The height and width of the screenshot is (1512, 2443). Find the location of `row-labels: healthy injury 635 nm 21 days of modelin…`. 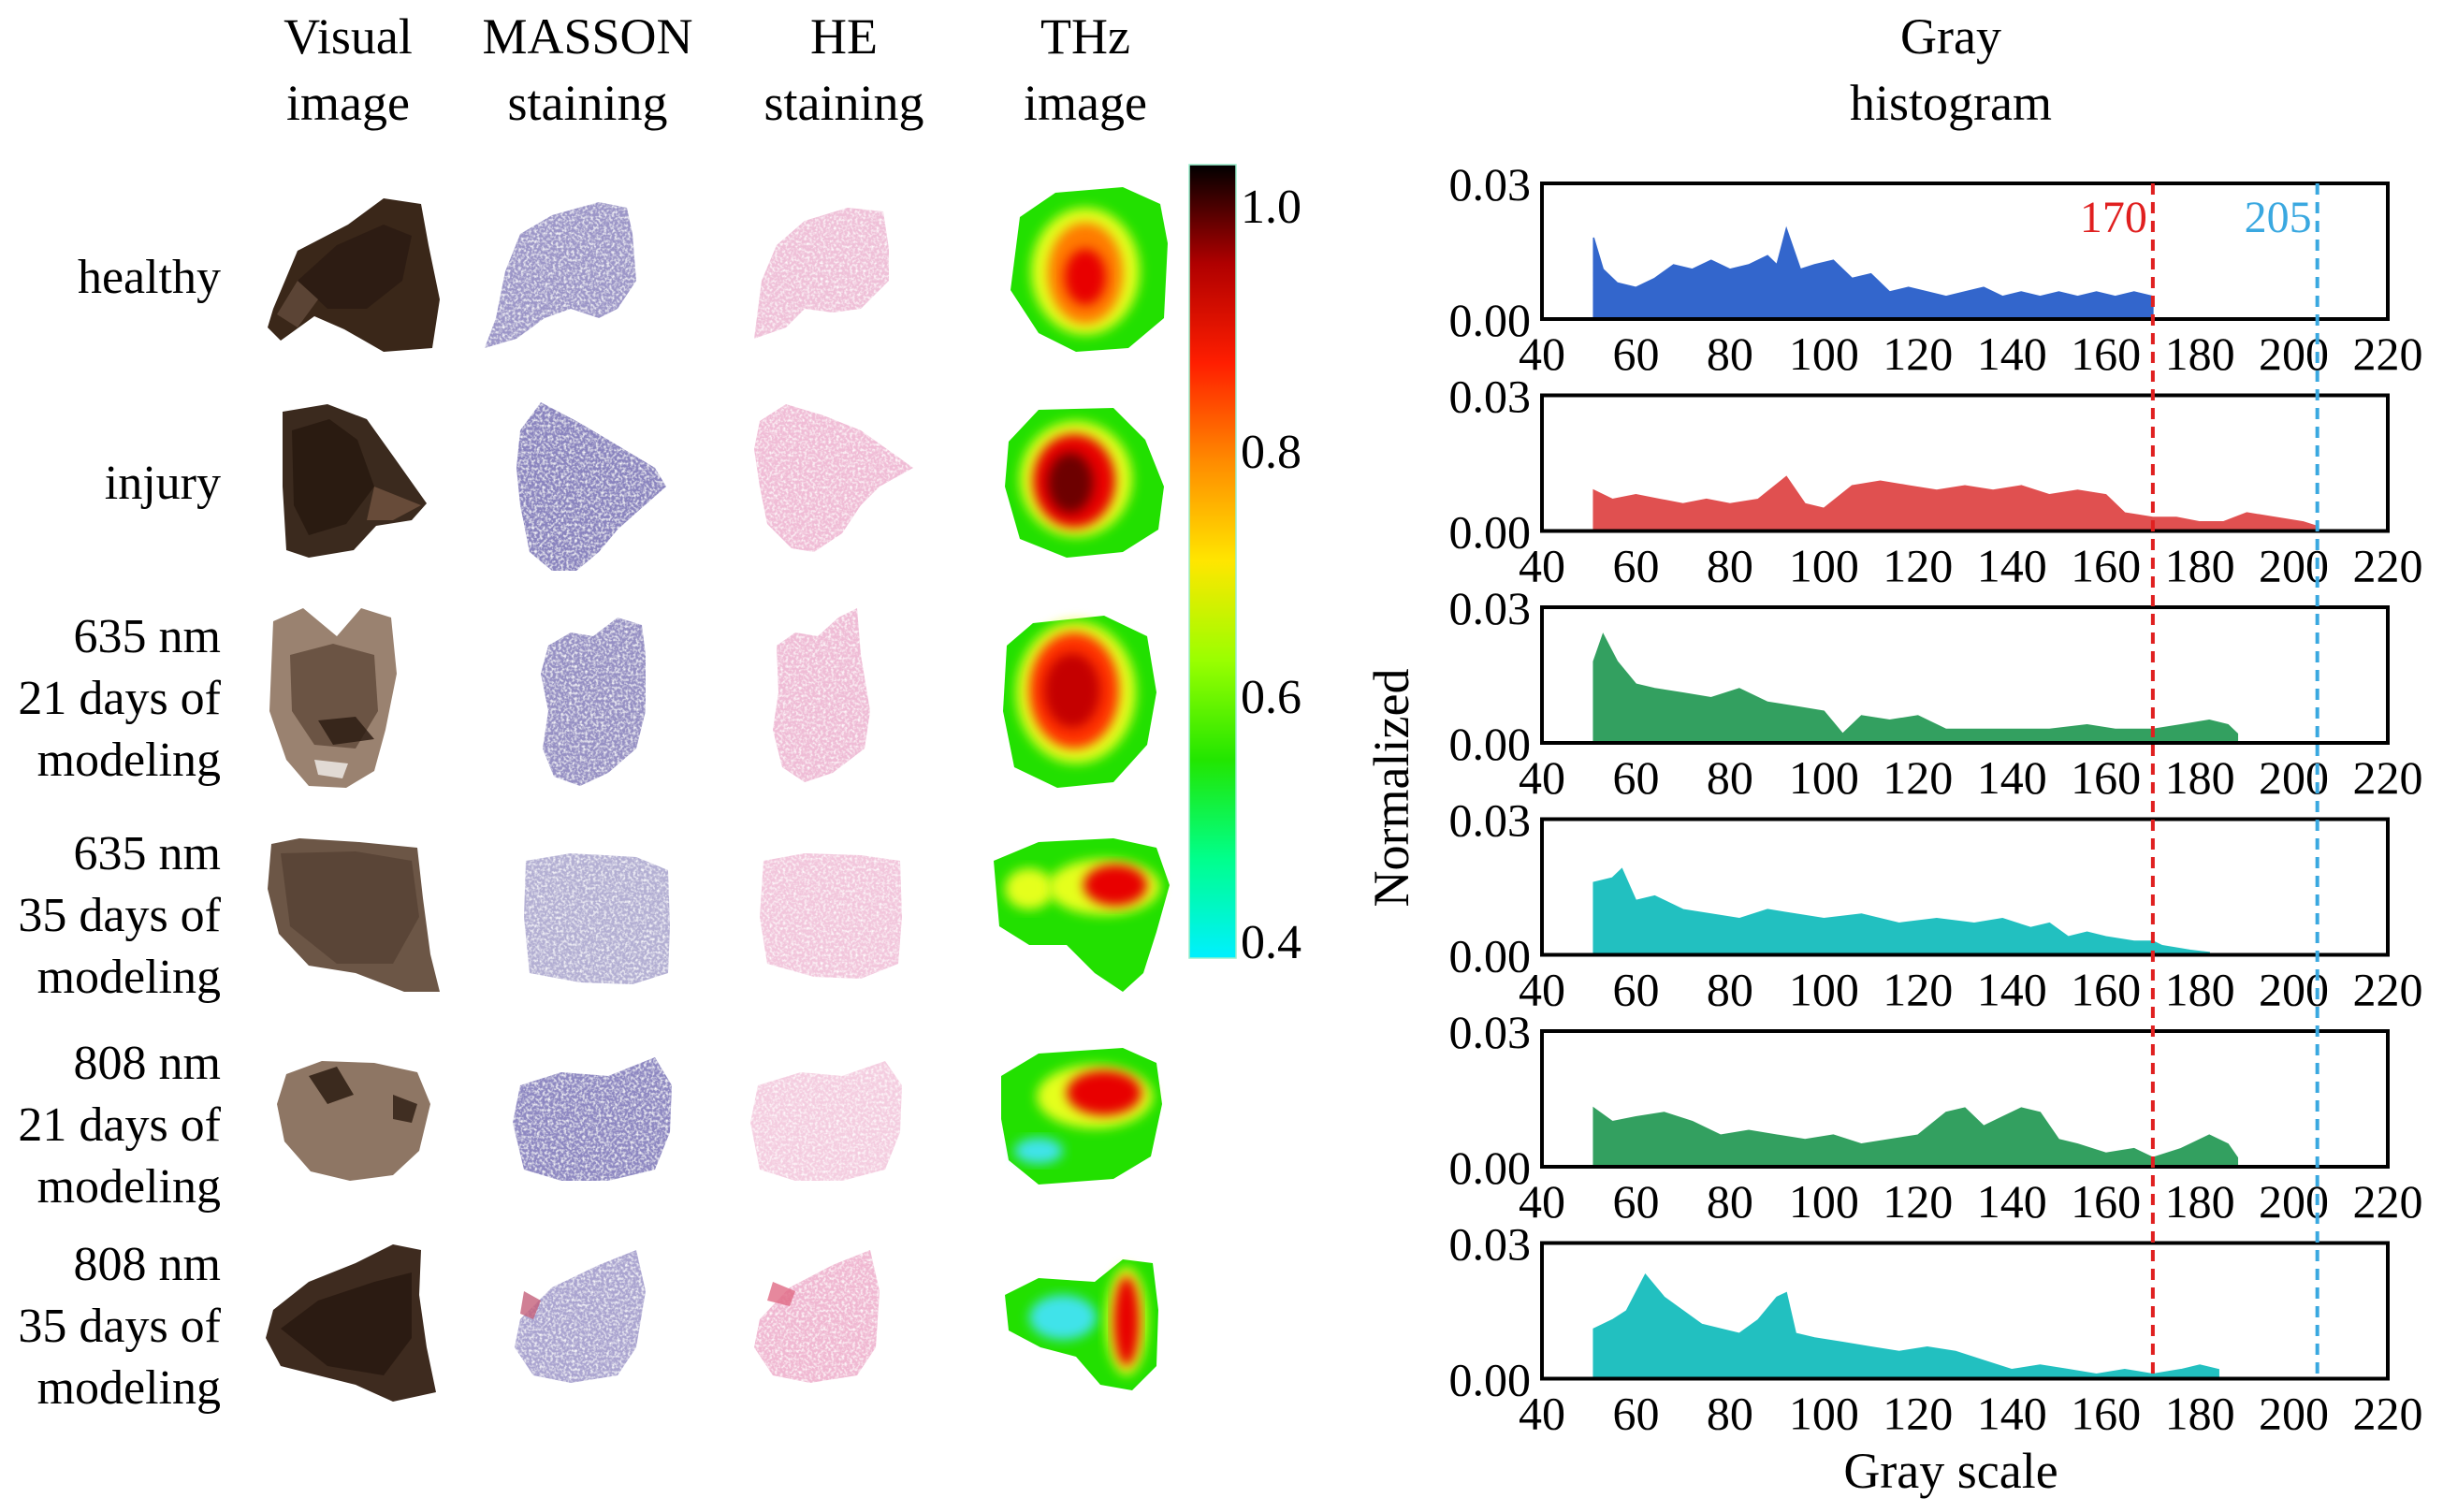

row-labels: healthy injury 635 nm 21 days of modelin… is located at coordinates (119, 833).